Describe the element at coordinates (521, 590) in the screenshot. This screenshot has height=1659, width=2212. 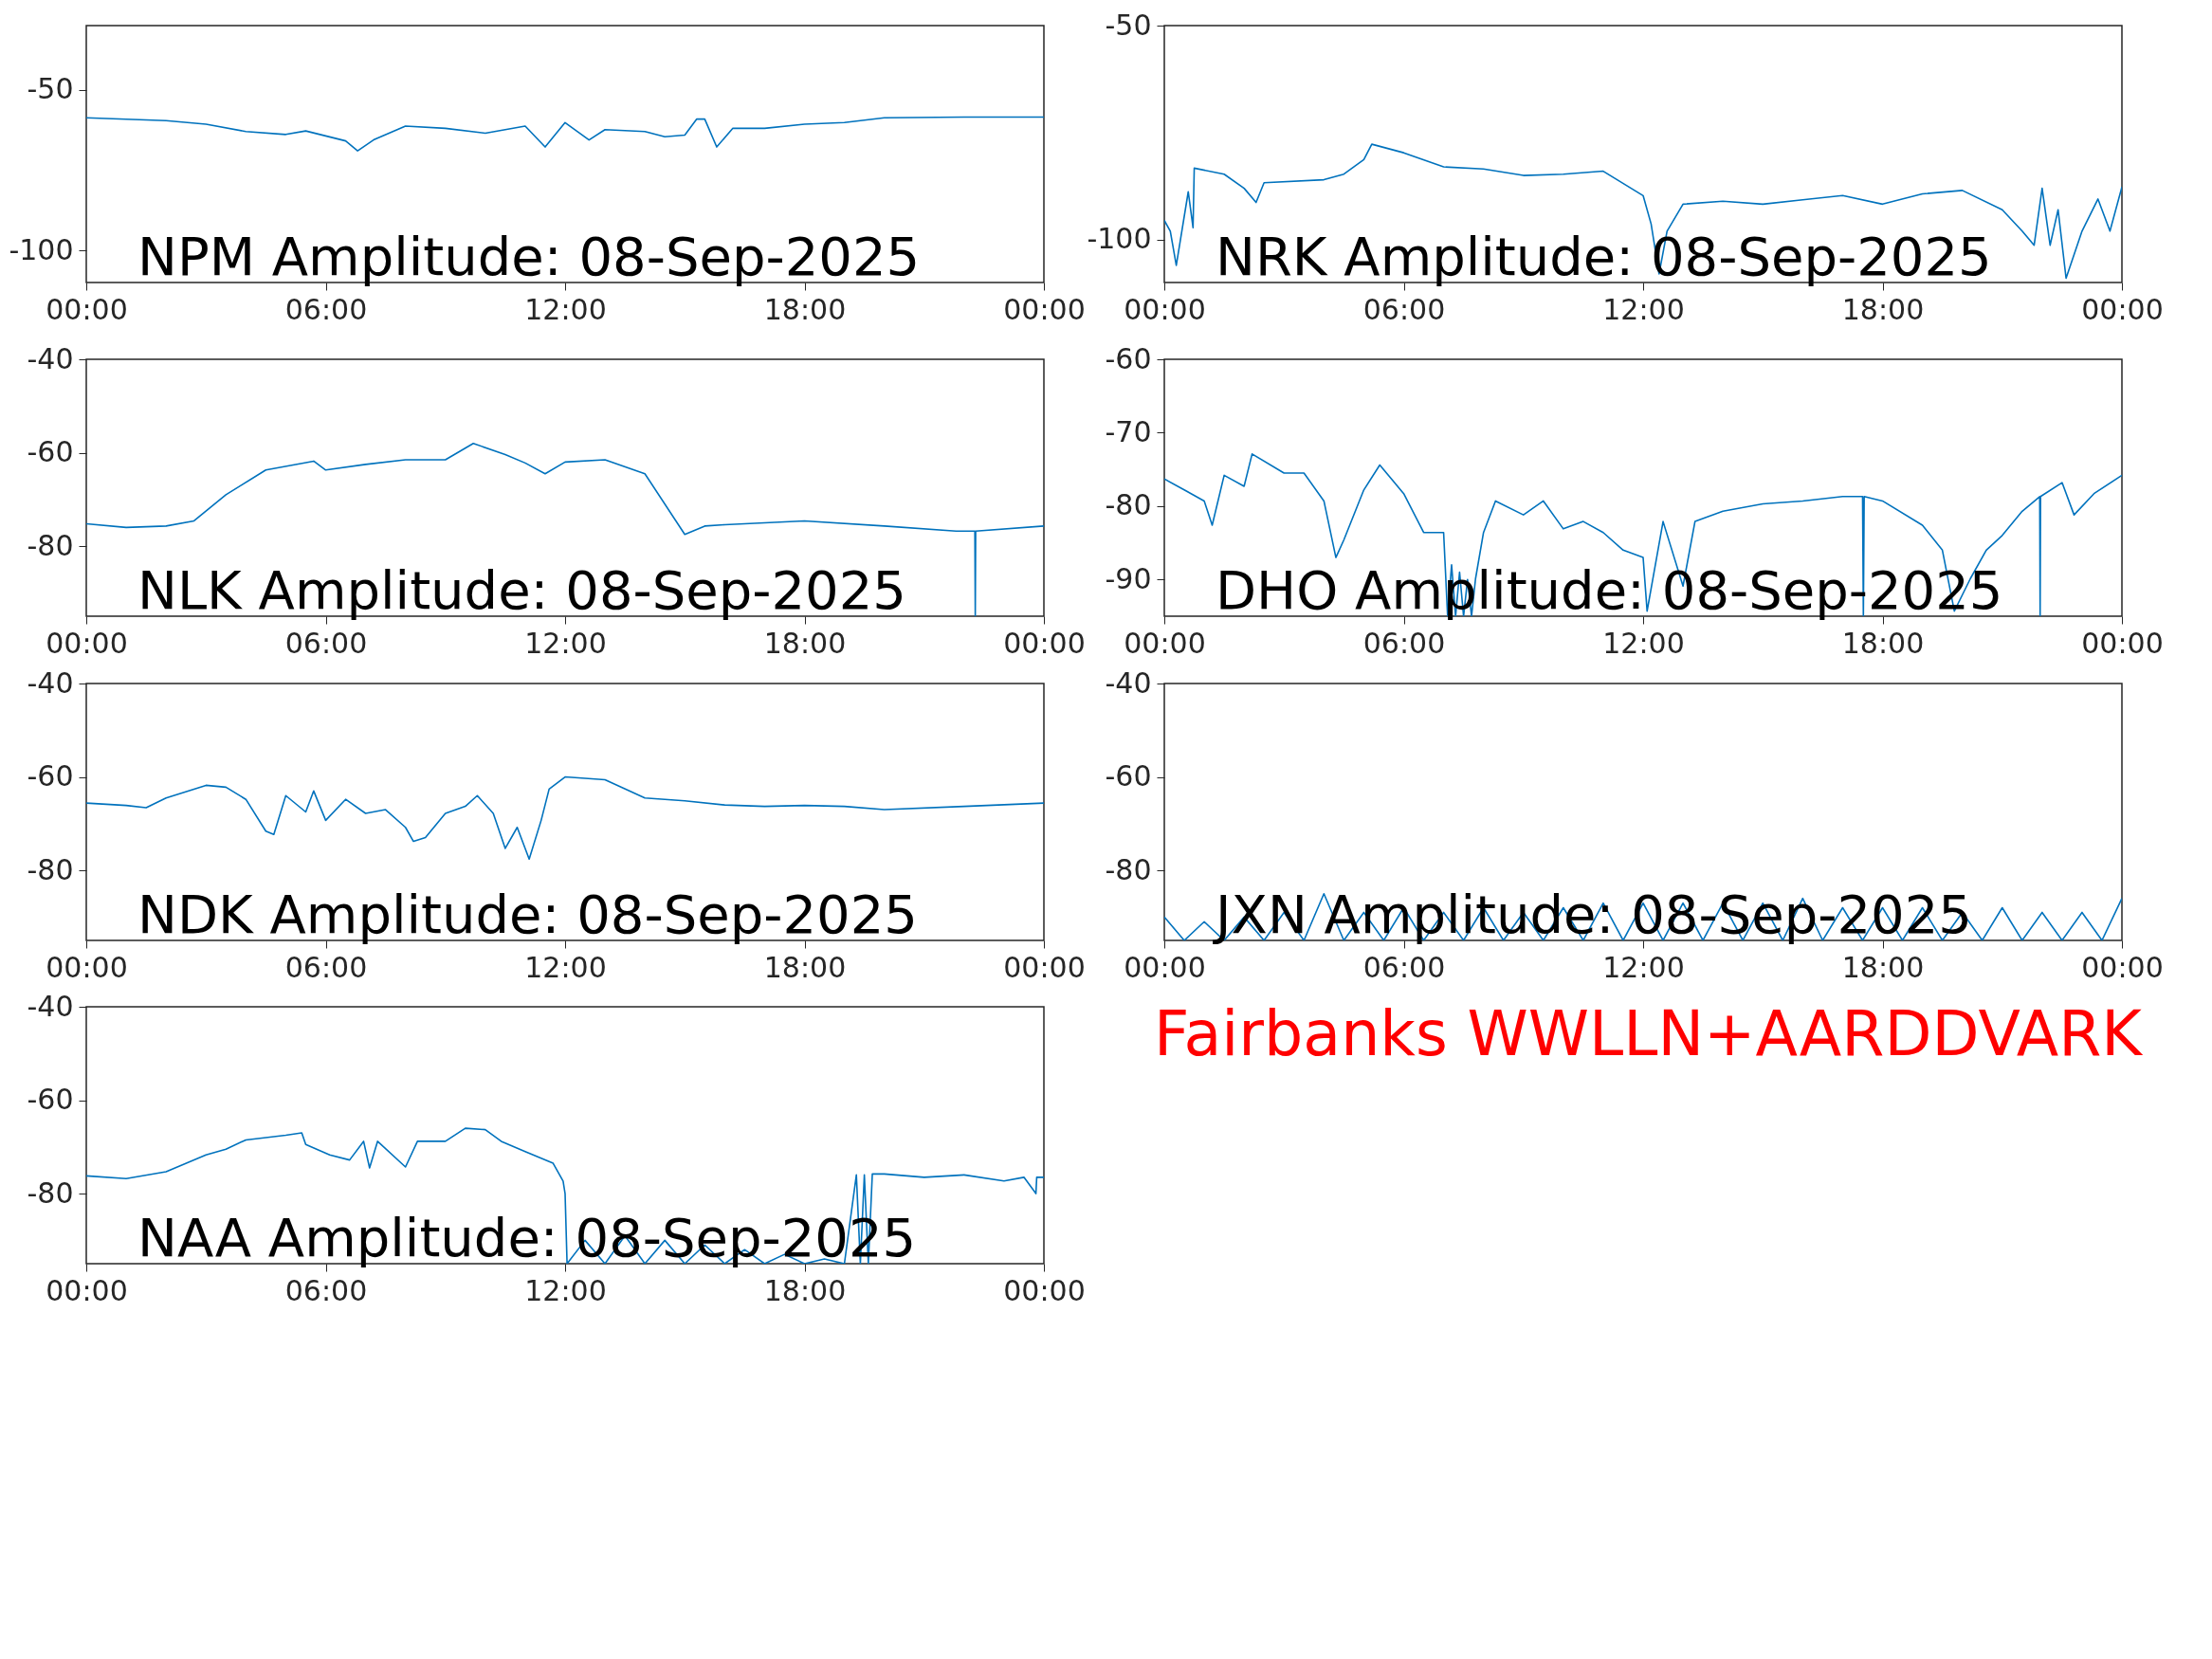
I see `text: NLK Amplitude: 08-Sep-2025` at that location.